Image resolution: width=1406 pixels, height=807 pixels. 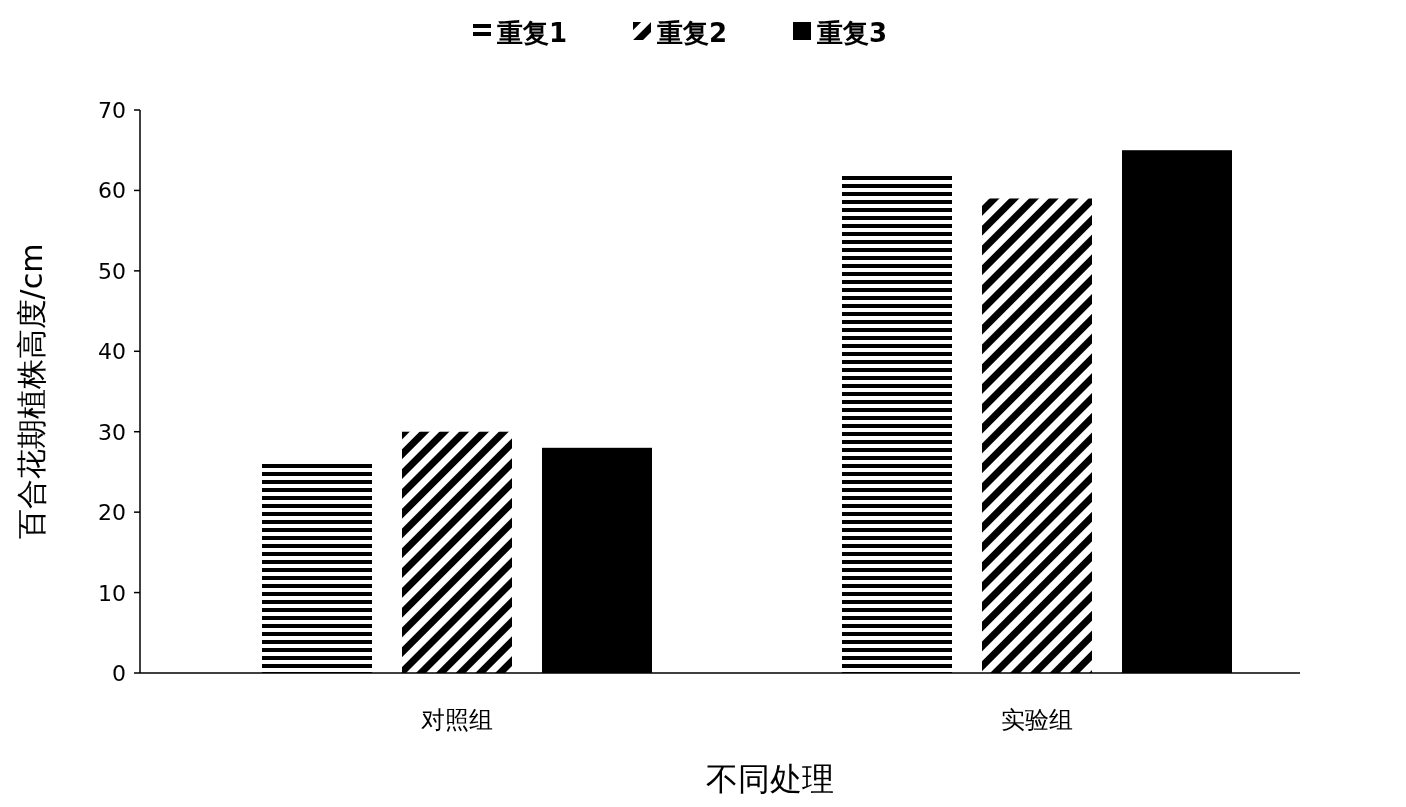 What do you see at coordinates (457, 720) in the screenshot?
I see `x-tick-label: 对照组` at bounding box center [457, 720].